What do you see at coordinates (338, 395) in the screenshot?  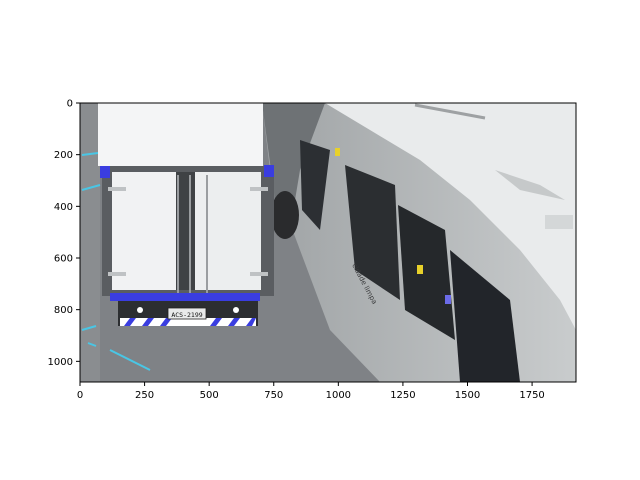 I see `x-tick-label: 1000` at bounding box center [338, 395].